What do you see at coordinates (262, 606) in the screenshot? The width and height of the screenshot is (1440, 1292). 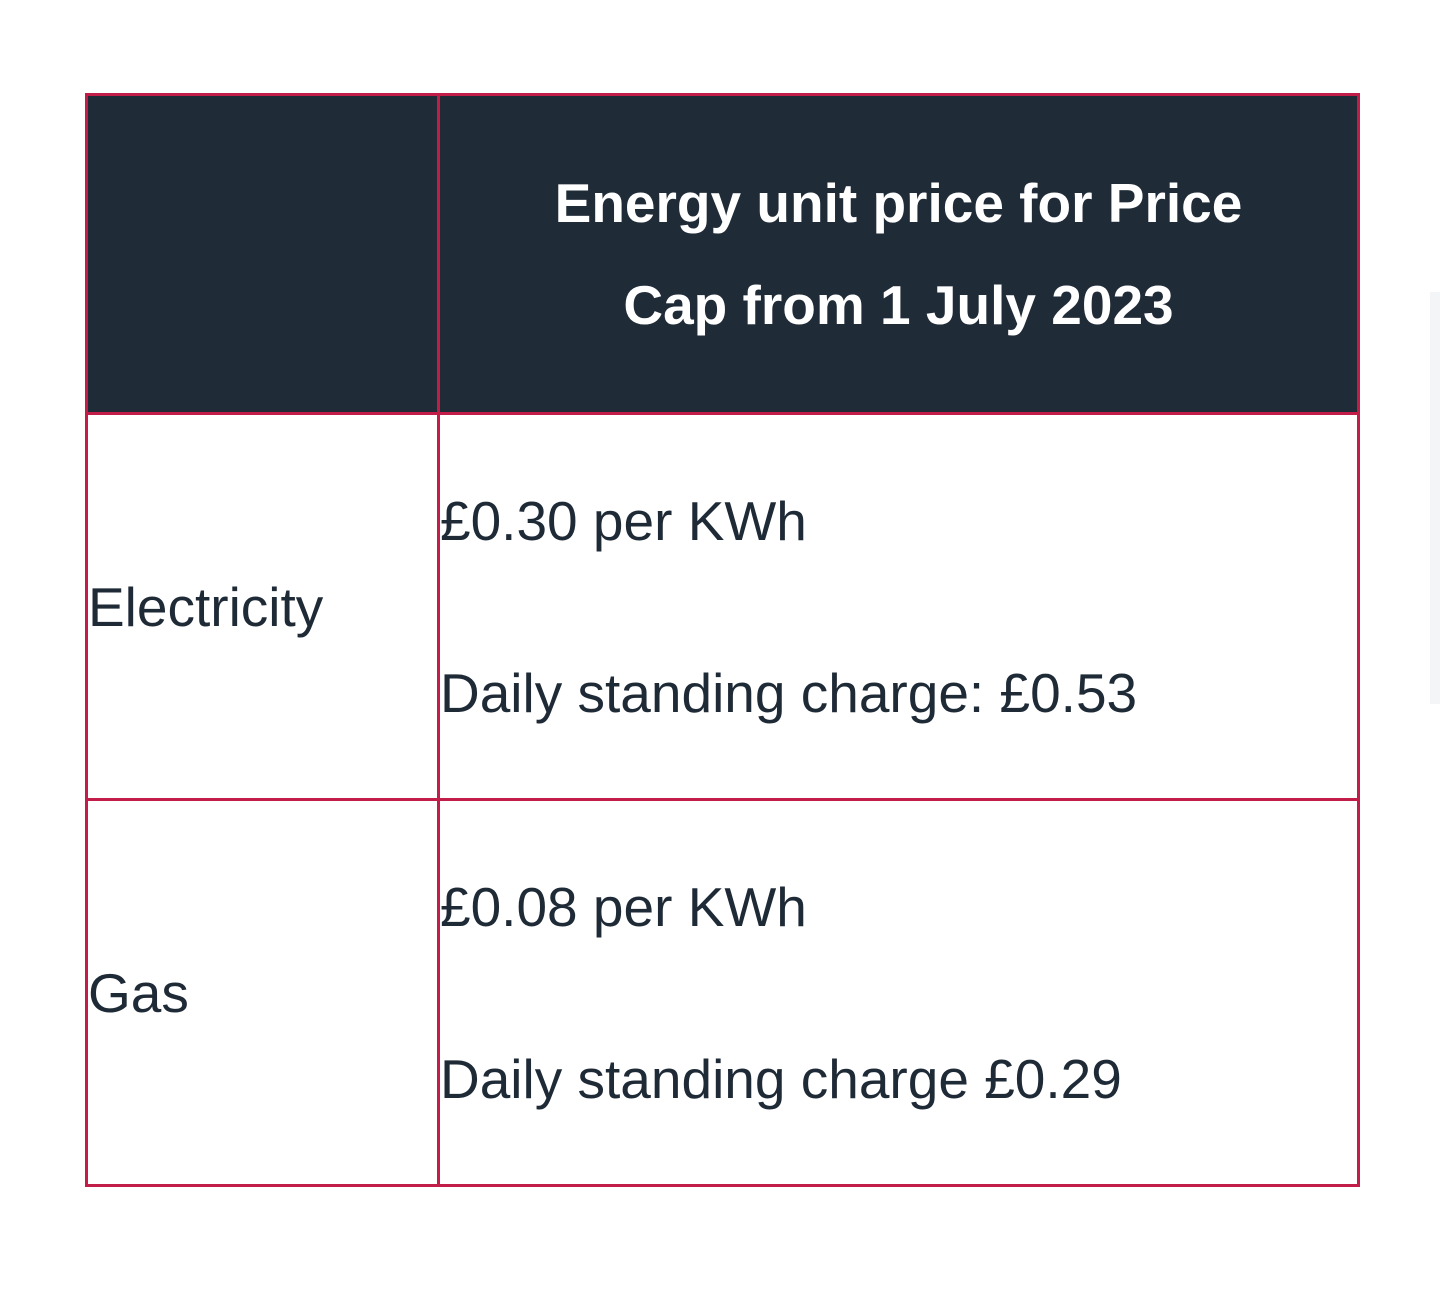 I see `row-label-electricity: Electricity` at bounding box center [262, 606].